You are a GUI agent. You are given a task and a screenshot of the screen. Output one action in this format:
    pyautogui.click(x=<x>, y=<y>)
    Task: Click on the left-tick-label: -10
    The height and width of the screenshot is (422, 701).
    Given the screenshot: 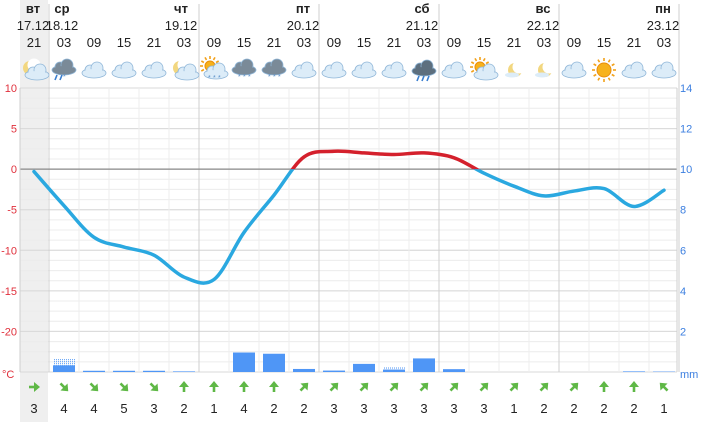 What is the action you would take?
    pyautogui.click(x=9, y=251)
    